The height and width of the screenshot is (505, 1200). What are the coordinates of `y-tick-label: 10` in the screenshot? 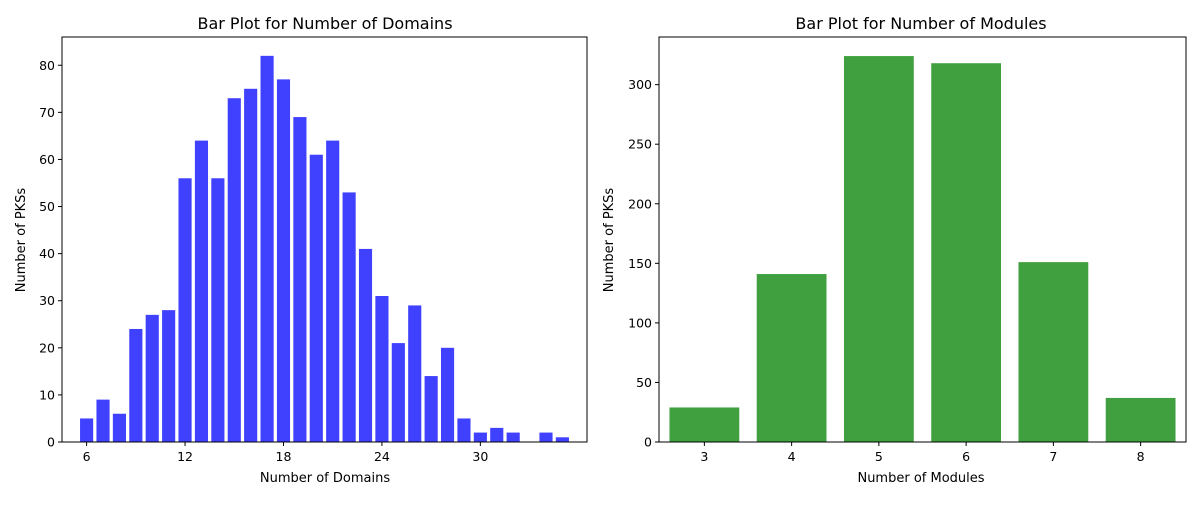 It's located at (47, 394).